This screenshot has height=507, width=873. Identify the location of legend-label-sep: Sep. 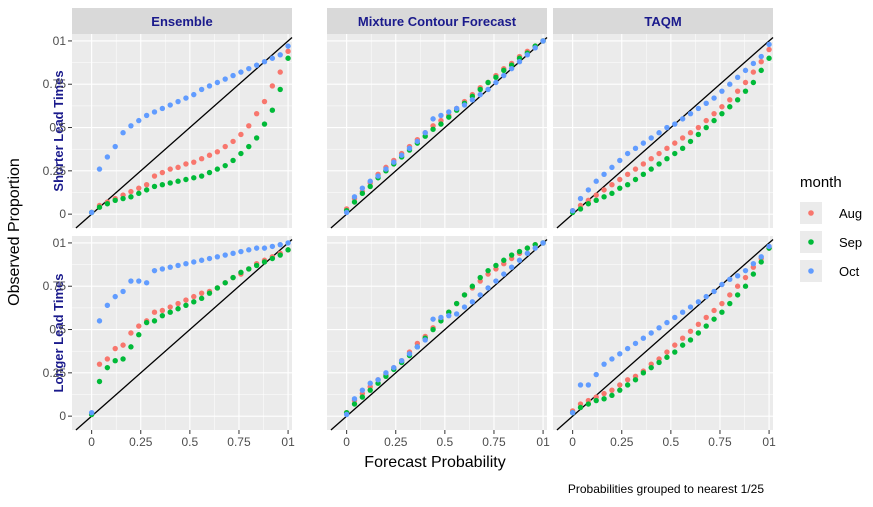
(850, 242).